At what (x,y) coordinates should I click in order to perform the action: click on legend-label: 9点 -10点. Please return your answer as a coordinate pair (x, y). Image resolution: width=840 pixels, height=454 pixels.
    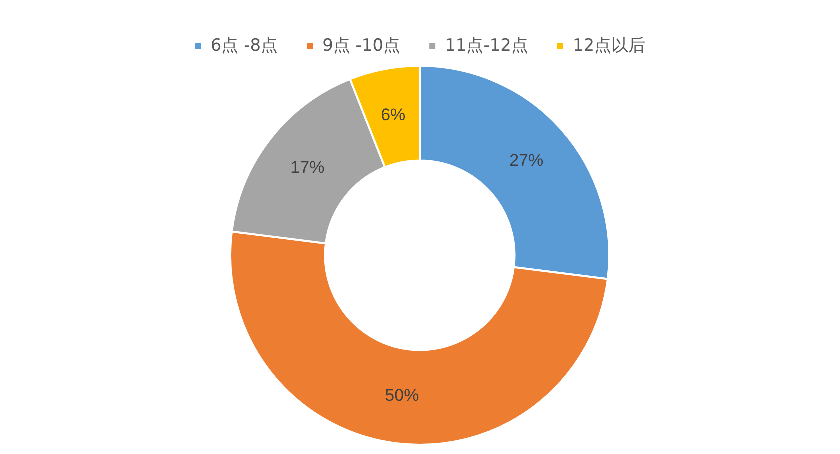
    Looking at the image, I should click on (361, 46).